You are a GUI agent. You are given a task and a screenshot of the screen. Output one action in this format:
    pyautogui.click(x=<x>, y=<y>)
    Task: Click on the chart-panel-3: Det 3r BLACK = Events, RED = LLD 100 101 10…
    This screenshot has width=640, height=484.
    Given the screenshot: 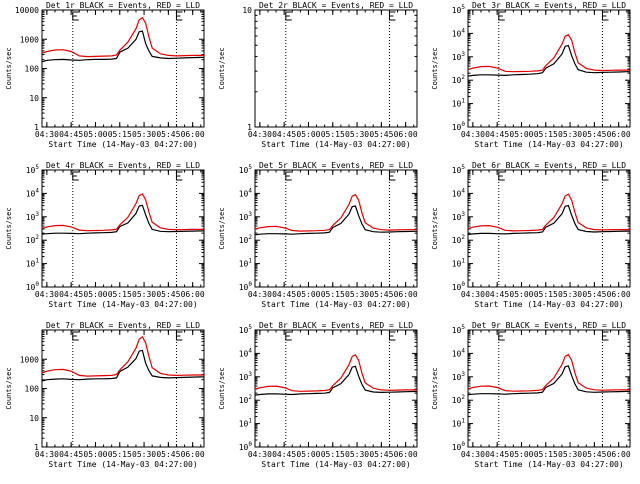 What is the action you would take?
    pyautogui.click(x=531, y=75)
    